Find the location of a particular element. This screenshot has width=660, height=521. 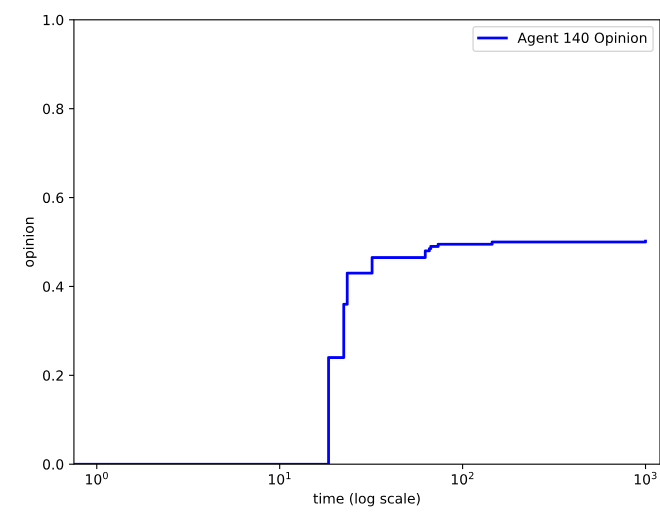

y-tick-label: 0.4 is located at coordinates (53, 286).